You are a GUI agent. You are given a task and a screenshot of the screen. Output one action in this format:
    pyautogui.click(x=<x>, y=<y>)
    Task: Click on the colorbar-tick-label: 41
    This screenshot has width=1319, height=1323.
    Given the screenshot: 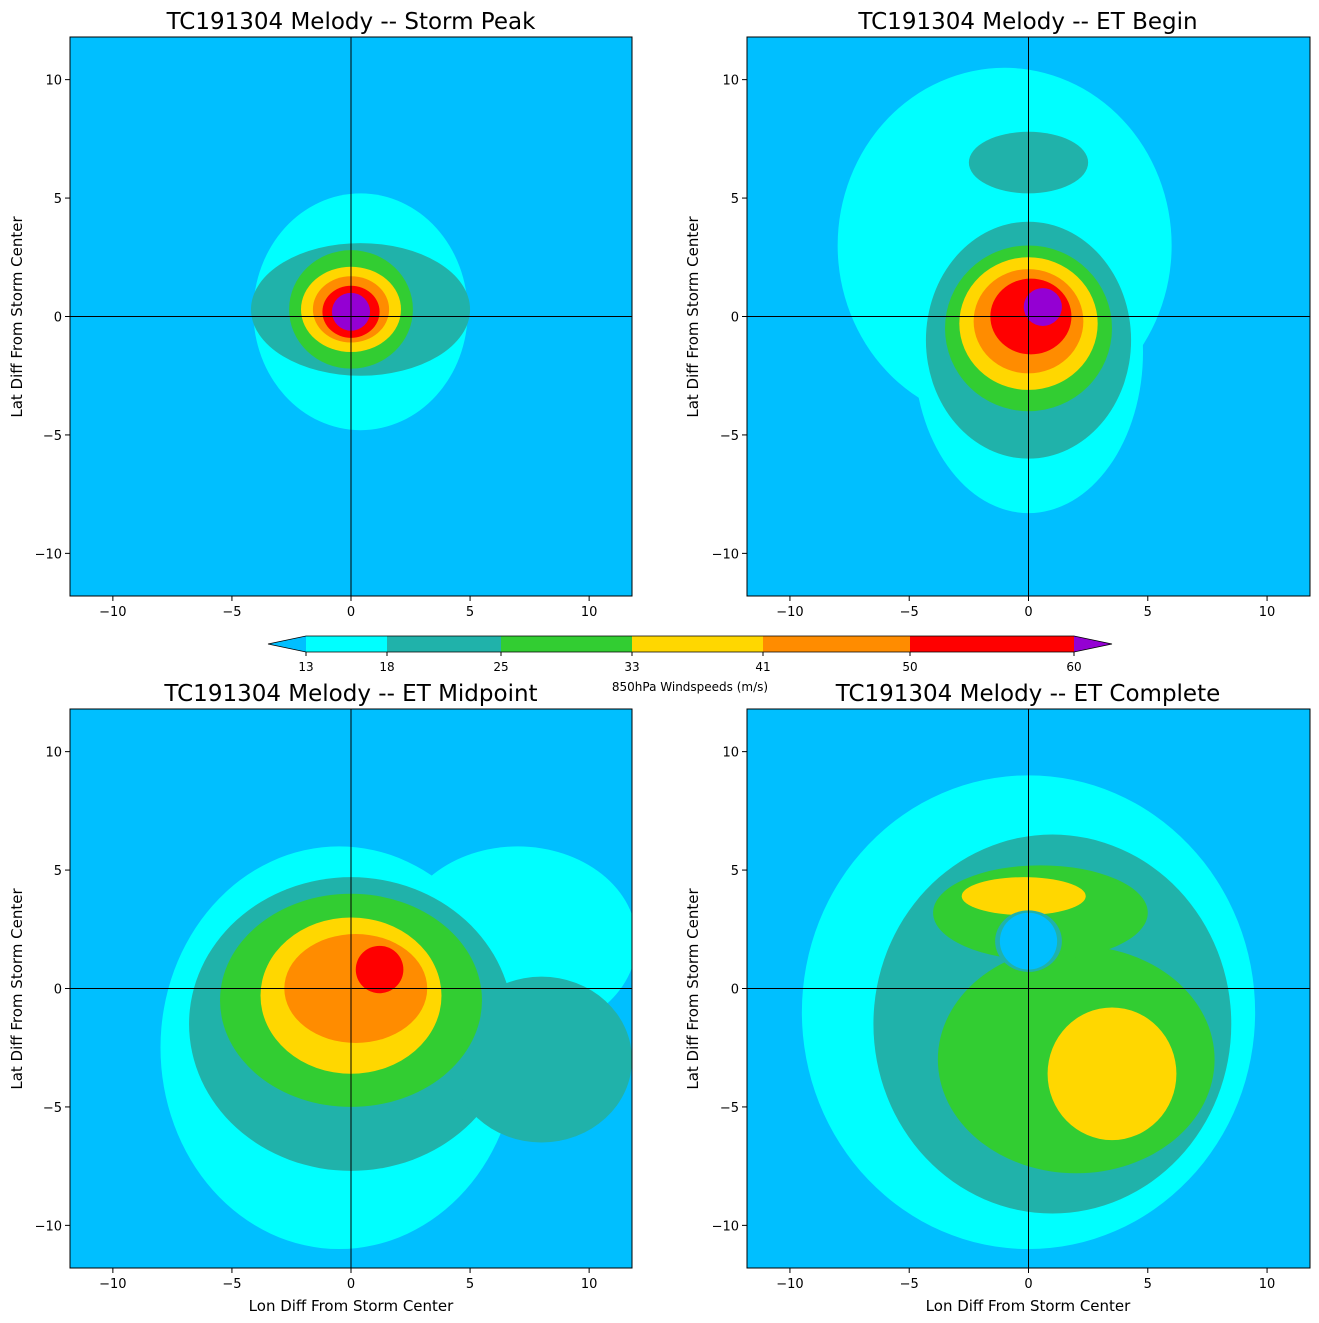 What is the action you would take?
    pyautogui.click(x=762, y=667)
    